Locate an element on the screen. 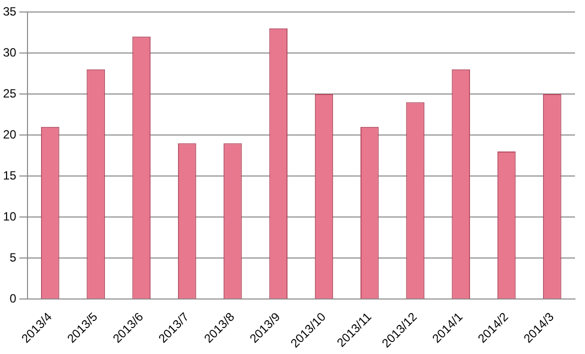  y-tick-label: 25 is located at coordinates (9, 93).